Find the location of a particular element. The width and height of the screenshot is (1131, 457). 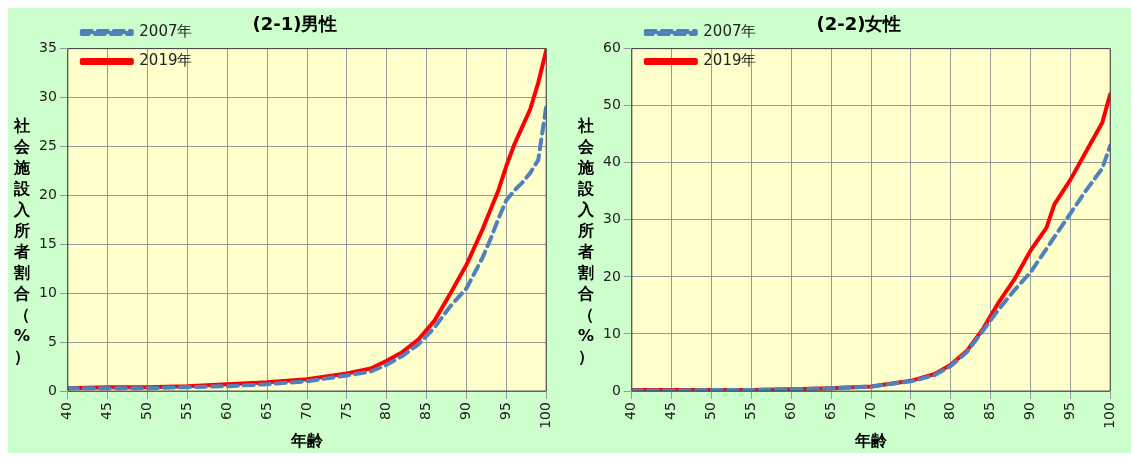

y-tick-label: 25 is located at coordinates (47, 144).